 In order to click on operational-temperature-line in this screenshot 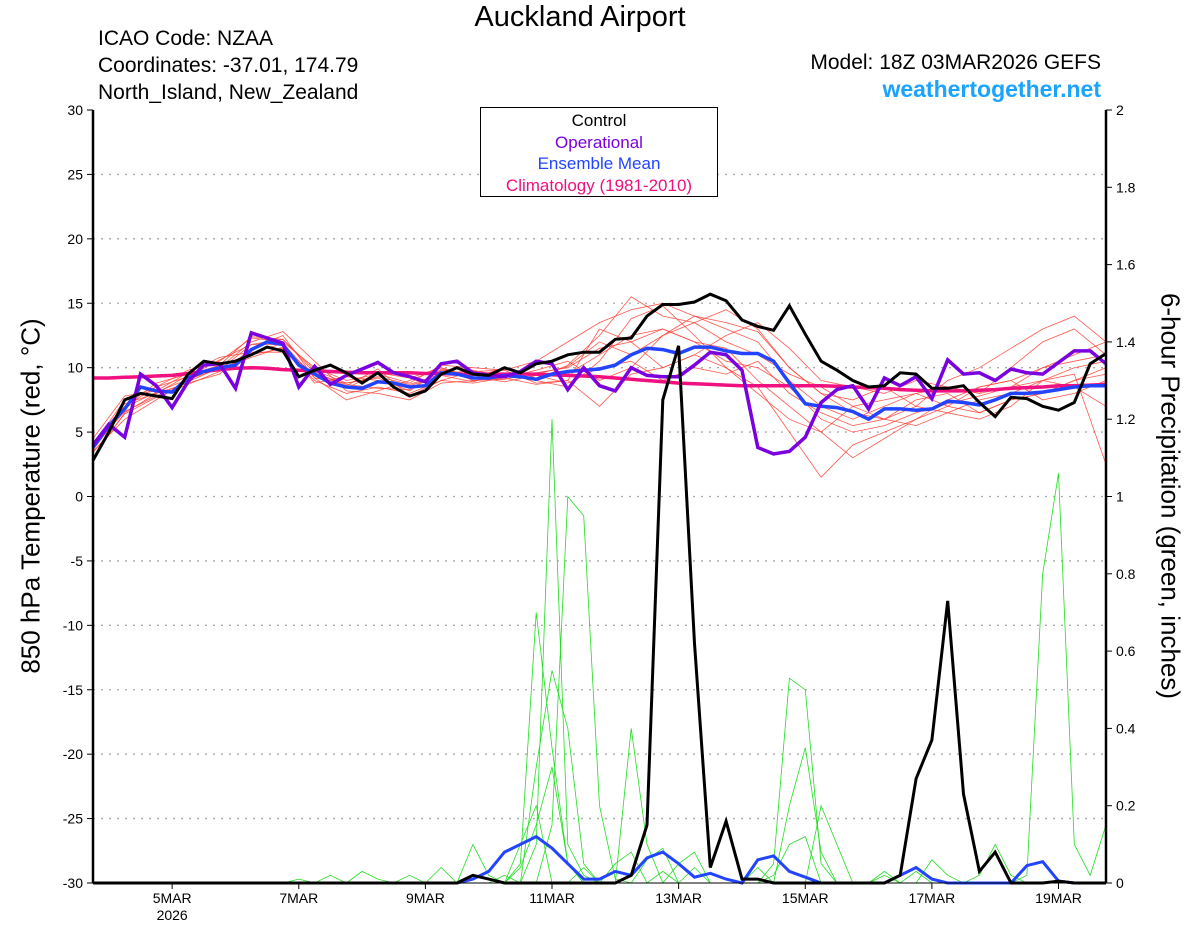, I will do `click(599, 393)`.